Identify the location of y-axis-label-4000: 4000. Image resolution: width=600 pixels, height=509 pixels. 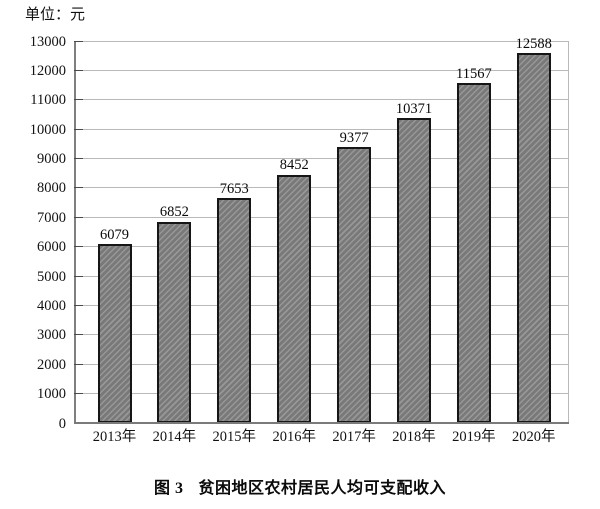
(51, 305).